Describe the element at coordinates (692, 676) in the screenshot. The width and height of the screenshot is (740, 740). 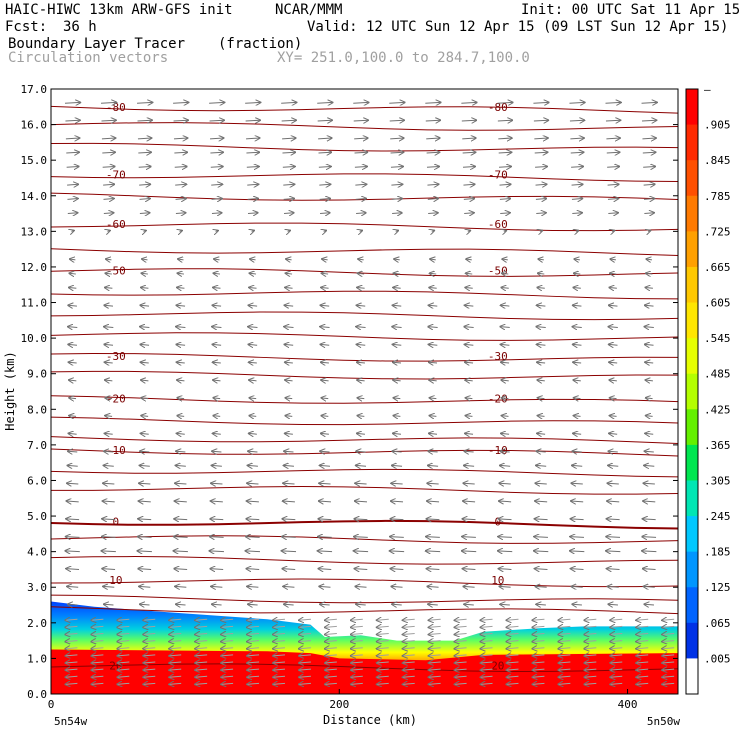
I see `colorbar-swatch` at that location.